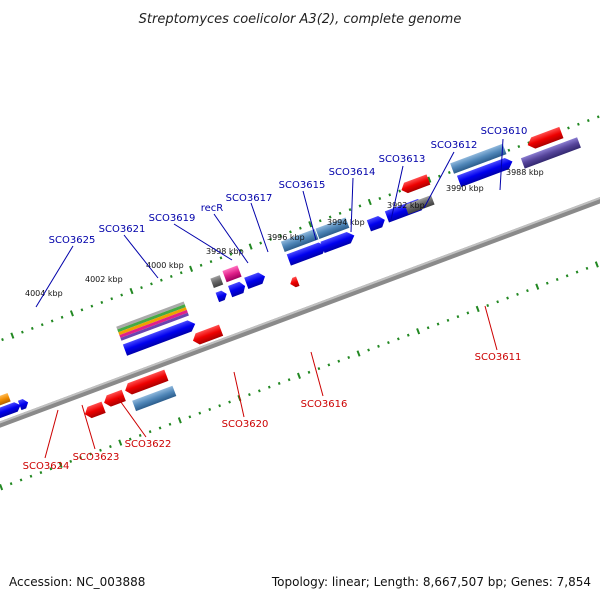  Describe the element at coordinates (154, 398) in the screenshot. I see `cds-sco3622` at that location.